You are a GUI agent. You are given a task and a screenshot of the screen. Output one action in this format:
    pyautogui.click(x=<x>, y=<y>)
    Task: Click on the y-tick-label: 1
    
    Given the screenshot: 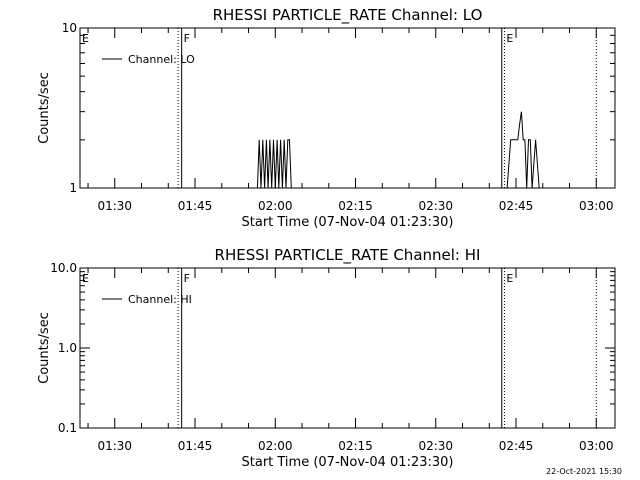 What is the action you would take?
    pyautogui.click(x=73, y=188)
    